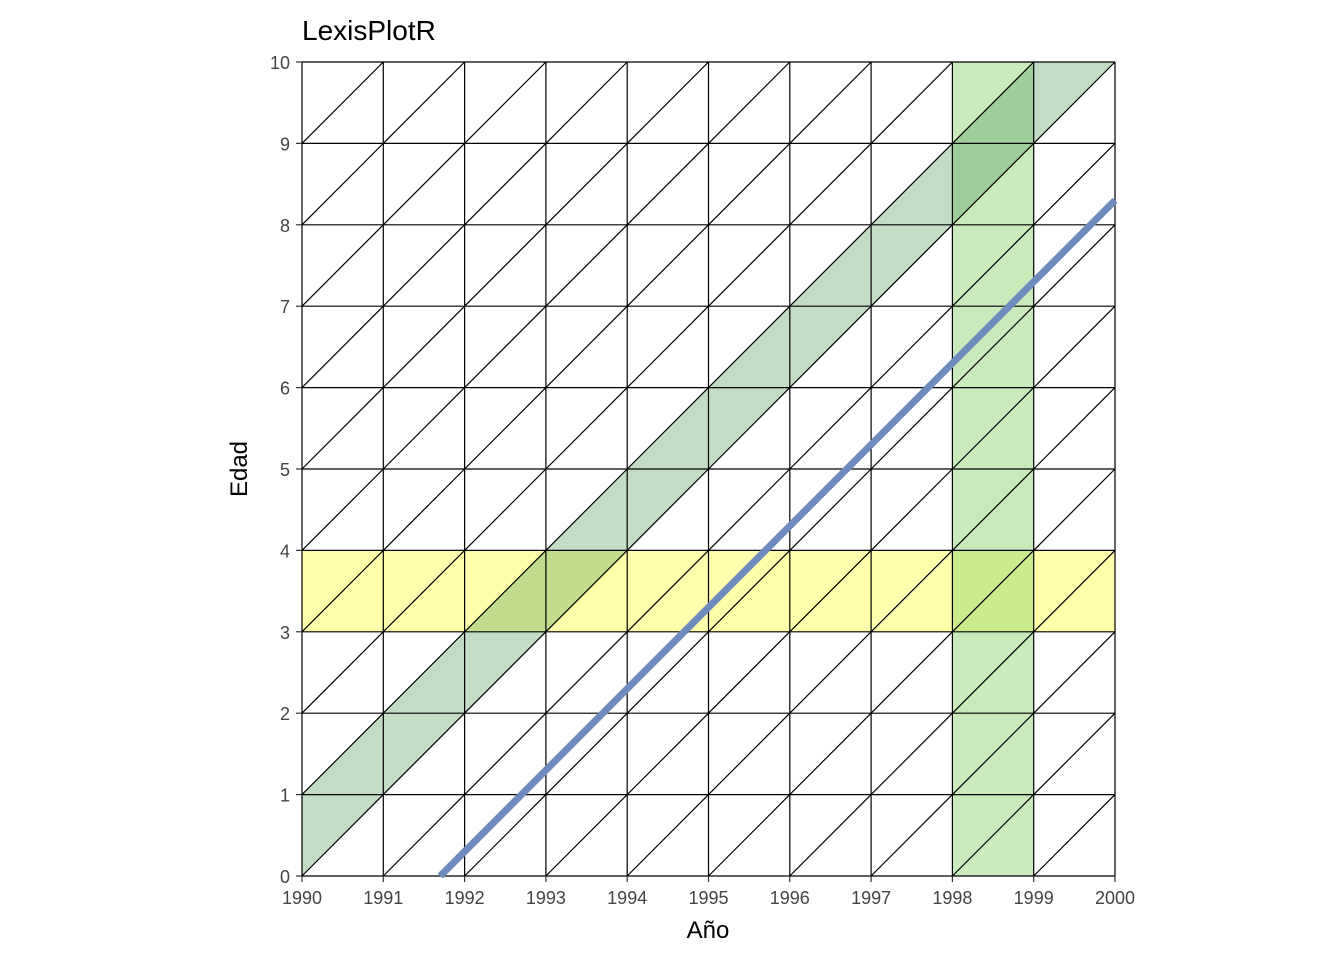 This screenshot has width=1344, height=960. I want to click on y-tick-label: 6, so click(285, 389).